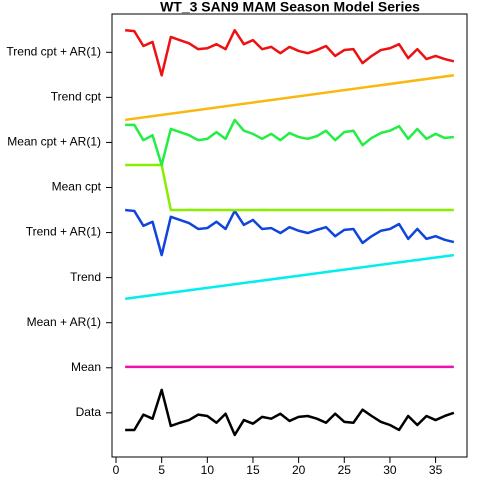 This screenshot has height=485, width=480. What do you see at coordinates (436, 470) in the screenshot?
I see `x-tick-label: 35` at bounding box center [436, 470].